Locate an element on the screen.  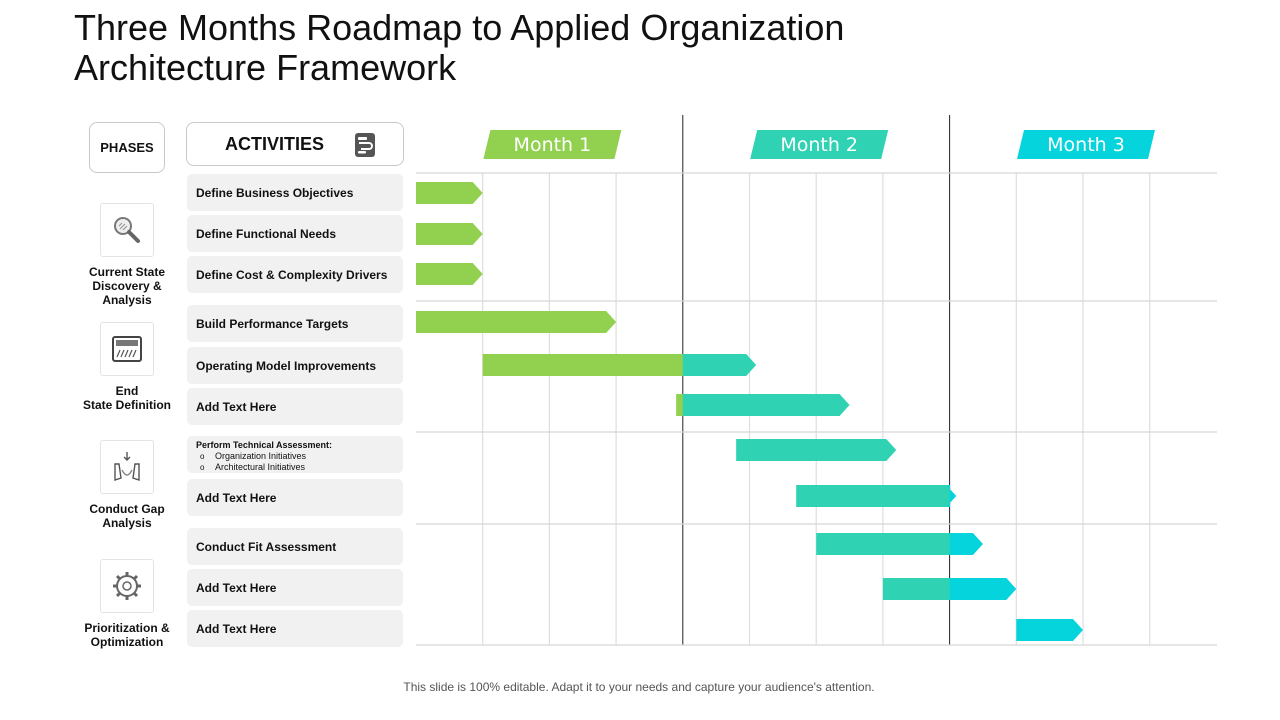
activities-header: ACTIVITIES is located at coordinates (295, 144).